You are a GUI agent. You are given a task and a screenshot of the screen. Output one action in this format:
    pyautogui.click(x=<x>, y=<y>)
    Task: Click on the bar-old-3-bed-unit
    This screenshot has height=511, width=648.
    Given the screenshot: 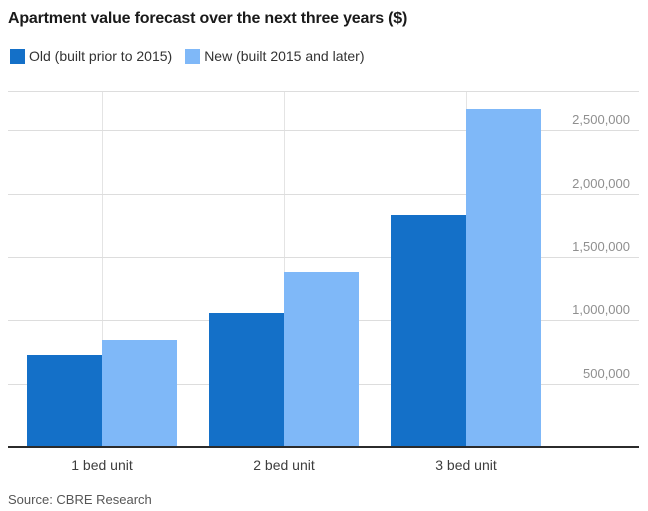 What is the action you would take?
    pyautogui.click(x=428, y=331)
    